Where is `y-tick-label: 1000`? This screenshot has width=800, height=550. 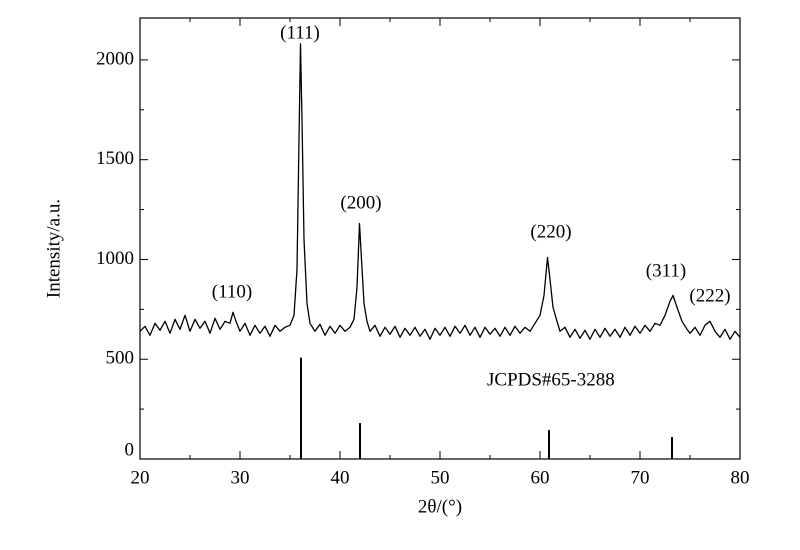
y-tick-label: 1000 is located at coordinates (115, 258).